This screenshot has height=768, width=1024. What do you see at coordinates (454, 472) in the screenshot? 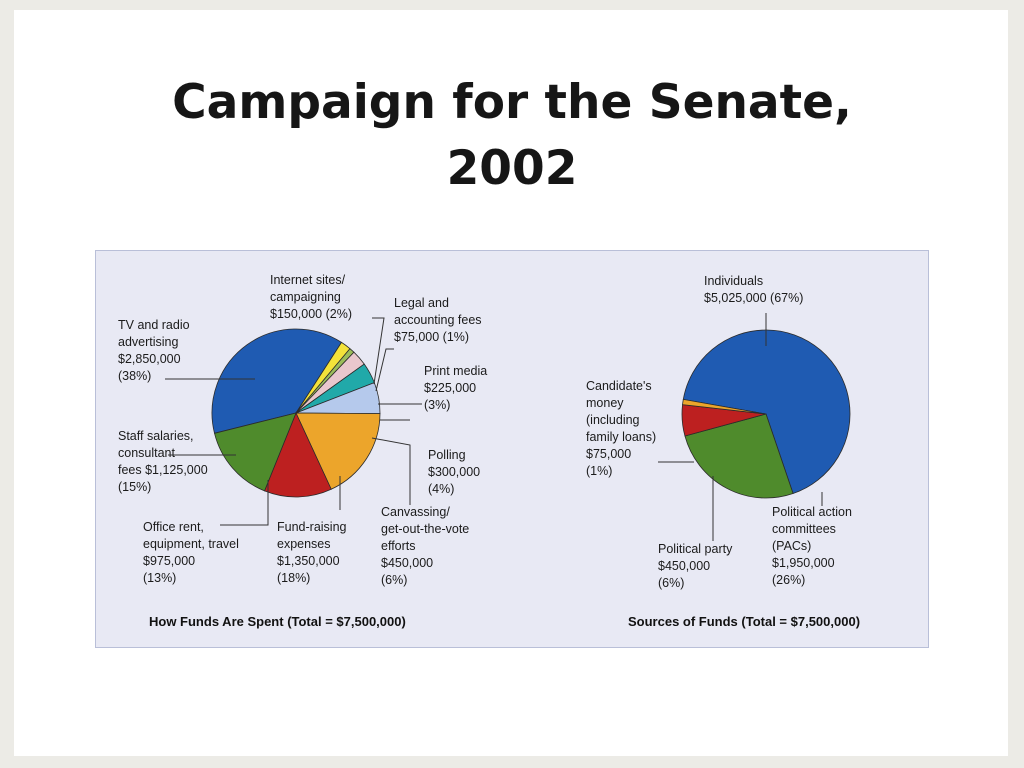
I see `spent-label-polling: Polling $300,000 (4%)` at bounding box center [454, 472].